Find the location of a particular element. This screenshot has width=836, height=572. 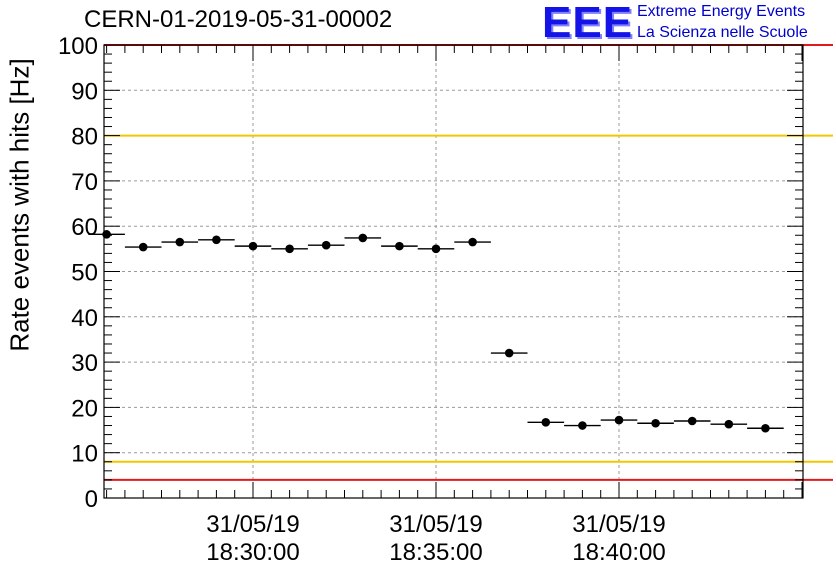

y-tick-label: 80 is located at coordinates (84, 137).